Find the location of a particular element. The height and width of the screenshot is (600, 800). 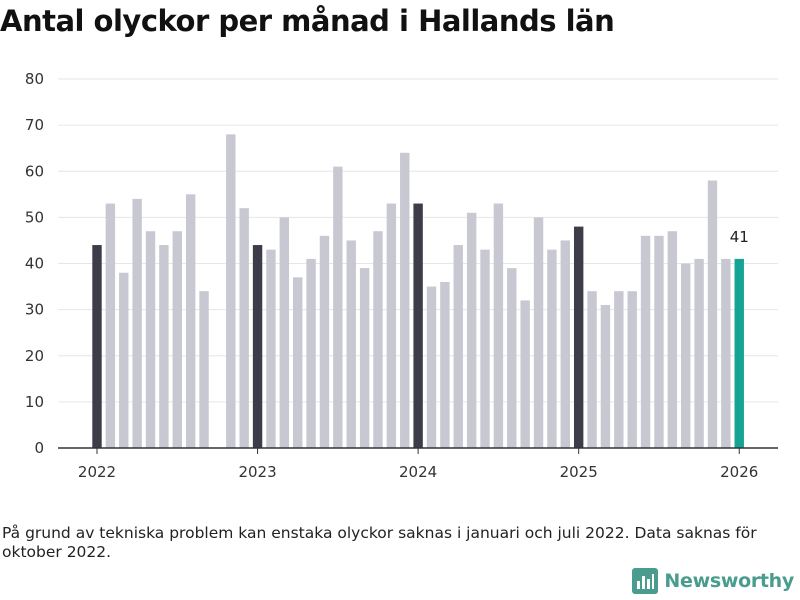

y-tick-label: 40 is located at coordinates (34, 264).